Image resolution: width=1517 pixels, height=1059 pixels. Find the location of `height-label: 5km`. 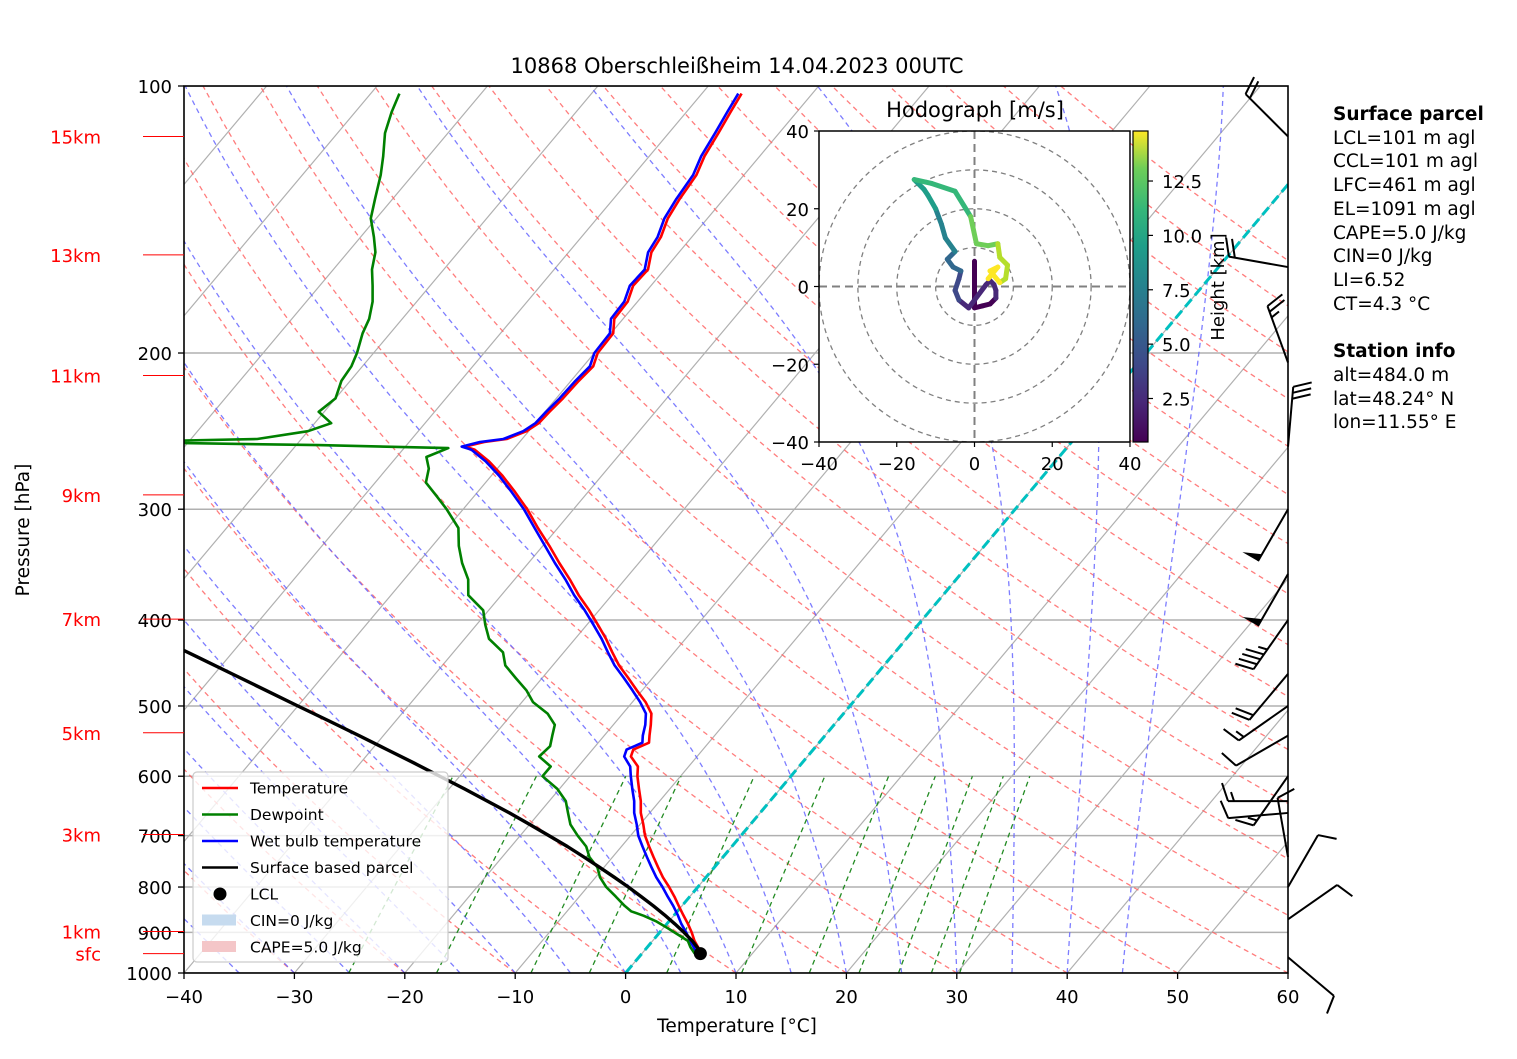

height-label: 5km is located at coordinates (81, 734).